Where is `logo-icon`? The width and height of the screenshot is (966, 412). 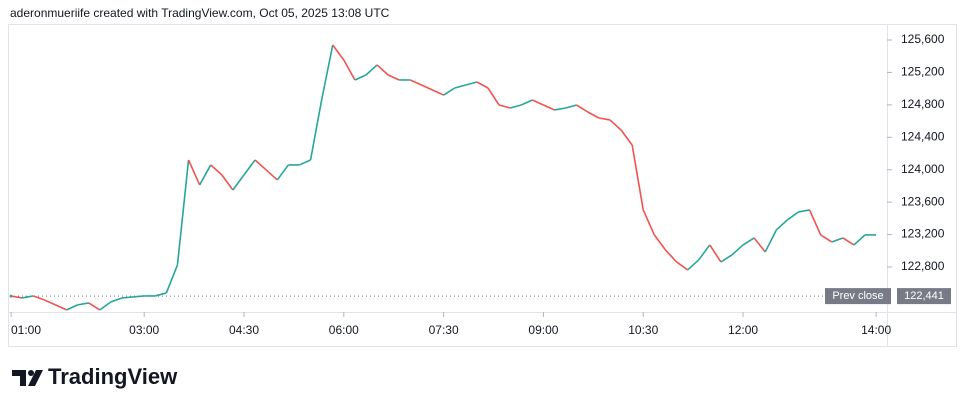 logo-icon is located at coordinates (27, 378).